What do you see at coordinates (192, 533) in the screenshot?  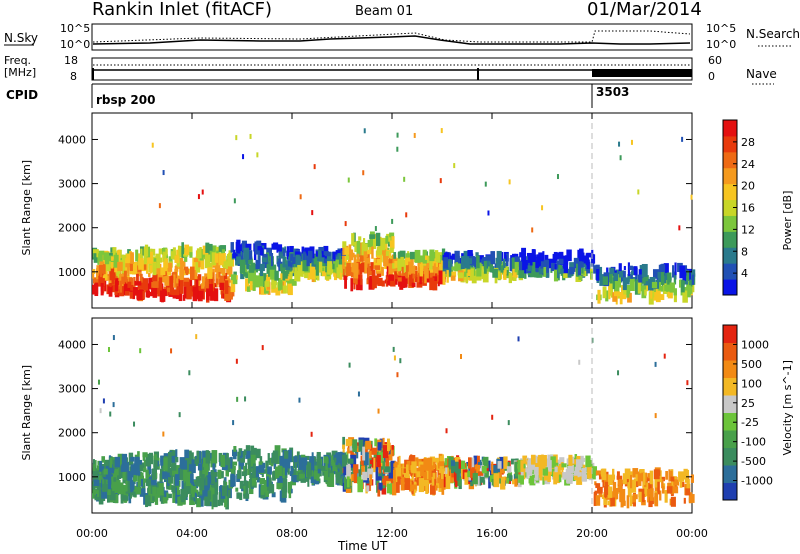 I see `x-tick-label: 04:00` at bounding box center [192, 533].